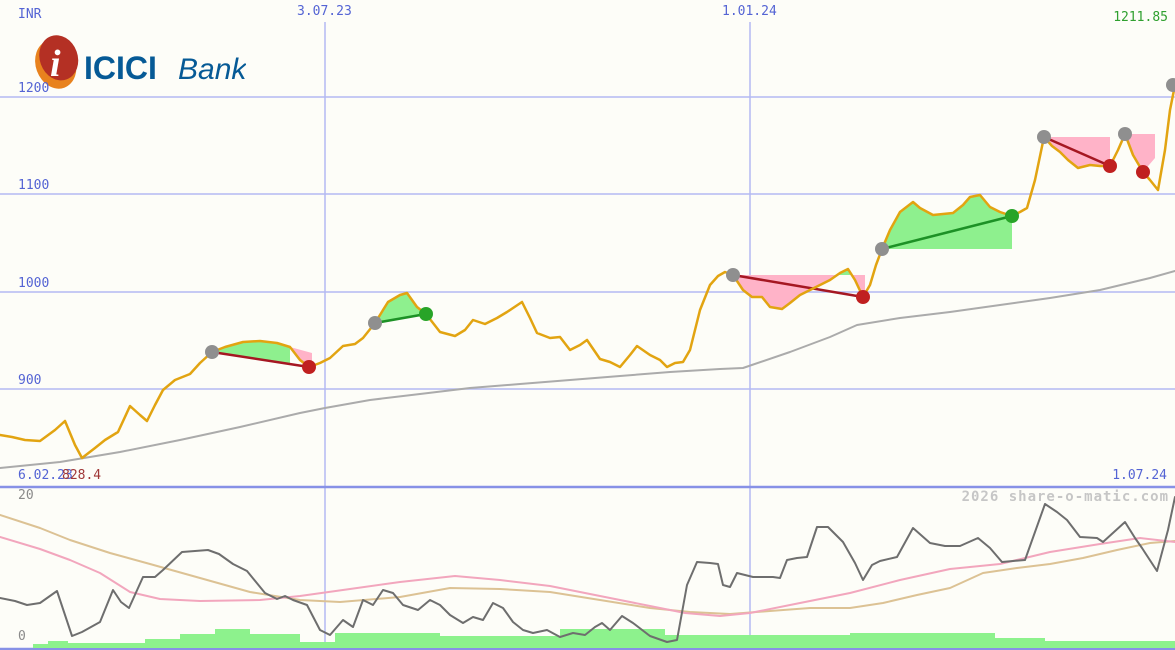 The image size is (1175, 650). Describe the element at coordinates (30, 380) in the screenshot. I see `y-axis-label-900: 900` at that location.